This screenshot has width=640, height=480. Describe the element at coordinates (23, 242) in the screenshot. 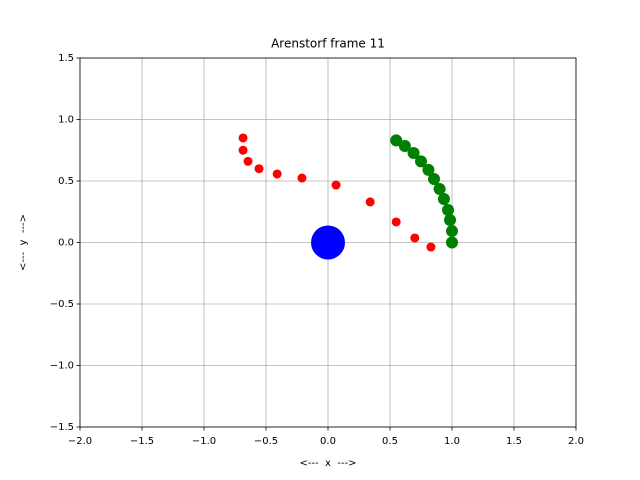

I see `y-axis-label: <--- y --->` at that location.